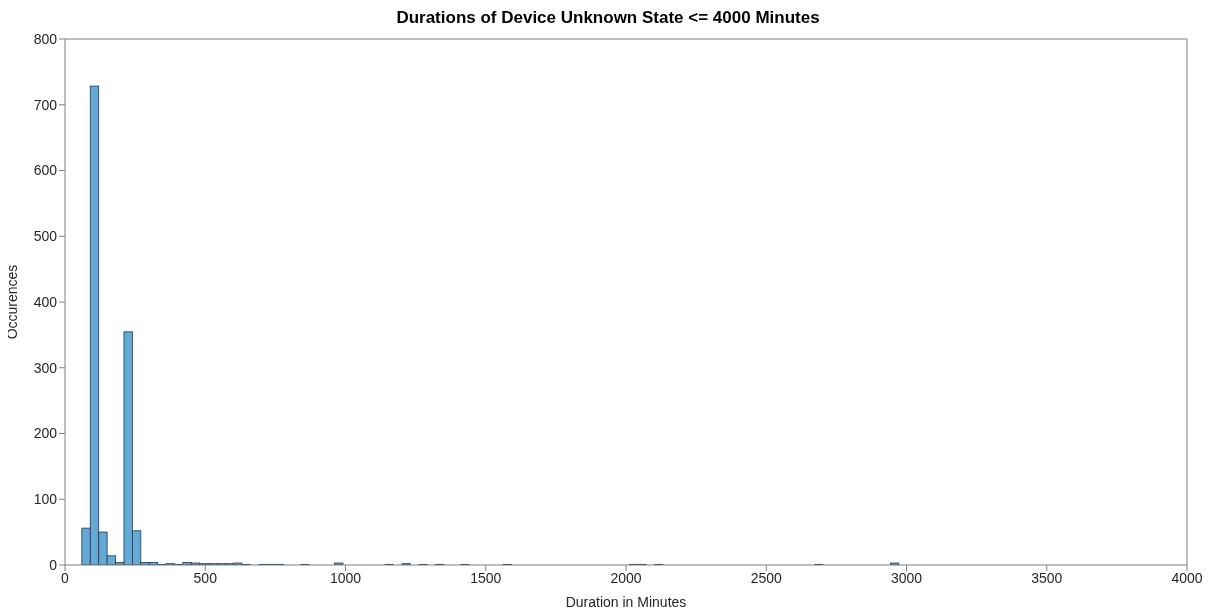 This screenshot has width=1224, height=614. What do you see at coordinates (1187, 577) in the screenshot?
I see `x-tick-label: 4000` at bounding box center [1187, 577].